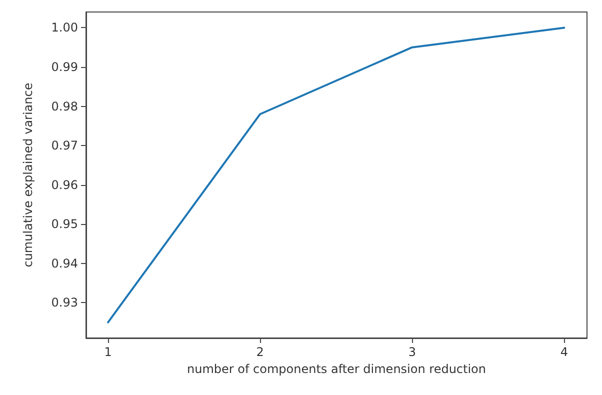  Describe the element at coordinates (64, 106) in the screenshot. I see `y-tick-label: 0.98` at that location.